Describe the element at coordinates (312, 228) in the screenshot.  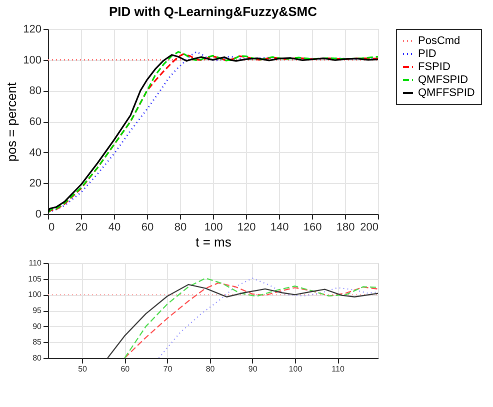
I see `x-tick-label: 160` at that location.